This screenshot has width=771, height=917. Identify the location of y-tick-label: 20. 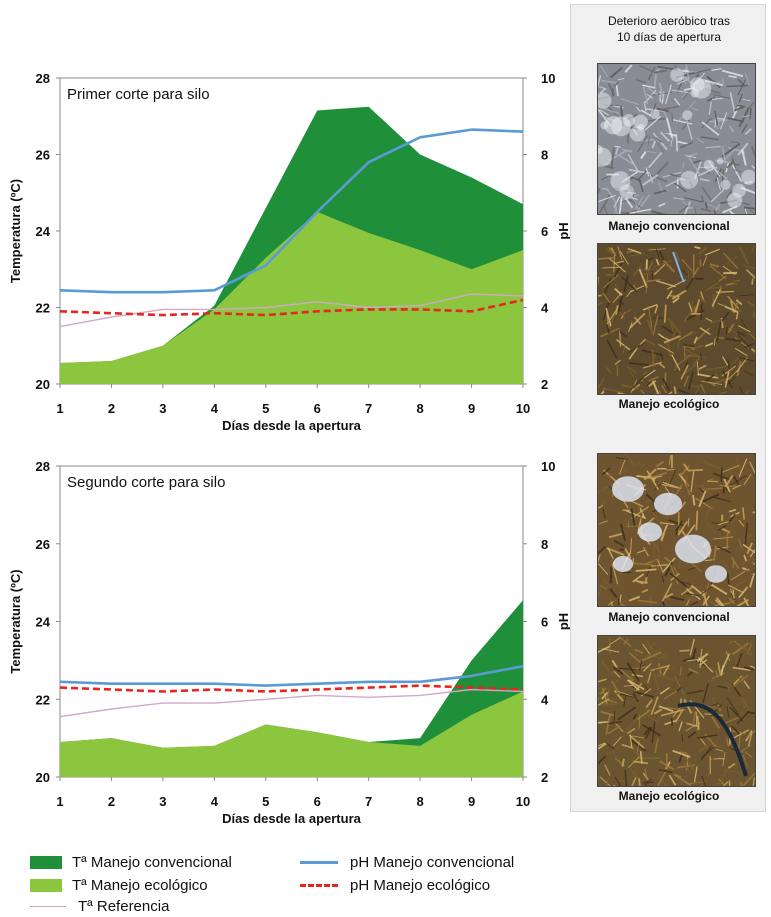
(43, 777).